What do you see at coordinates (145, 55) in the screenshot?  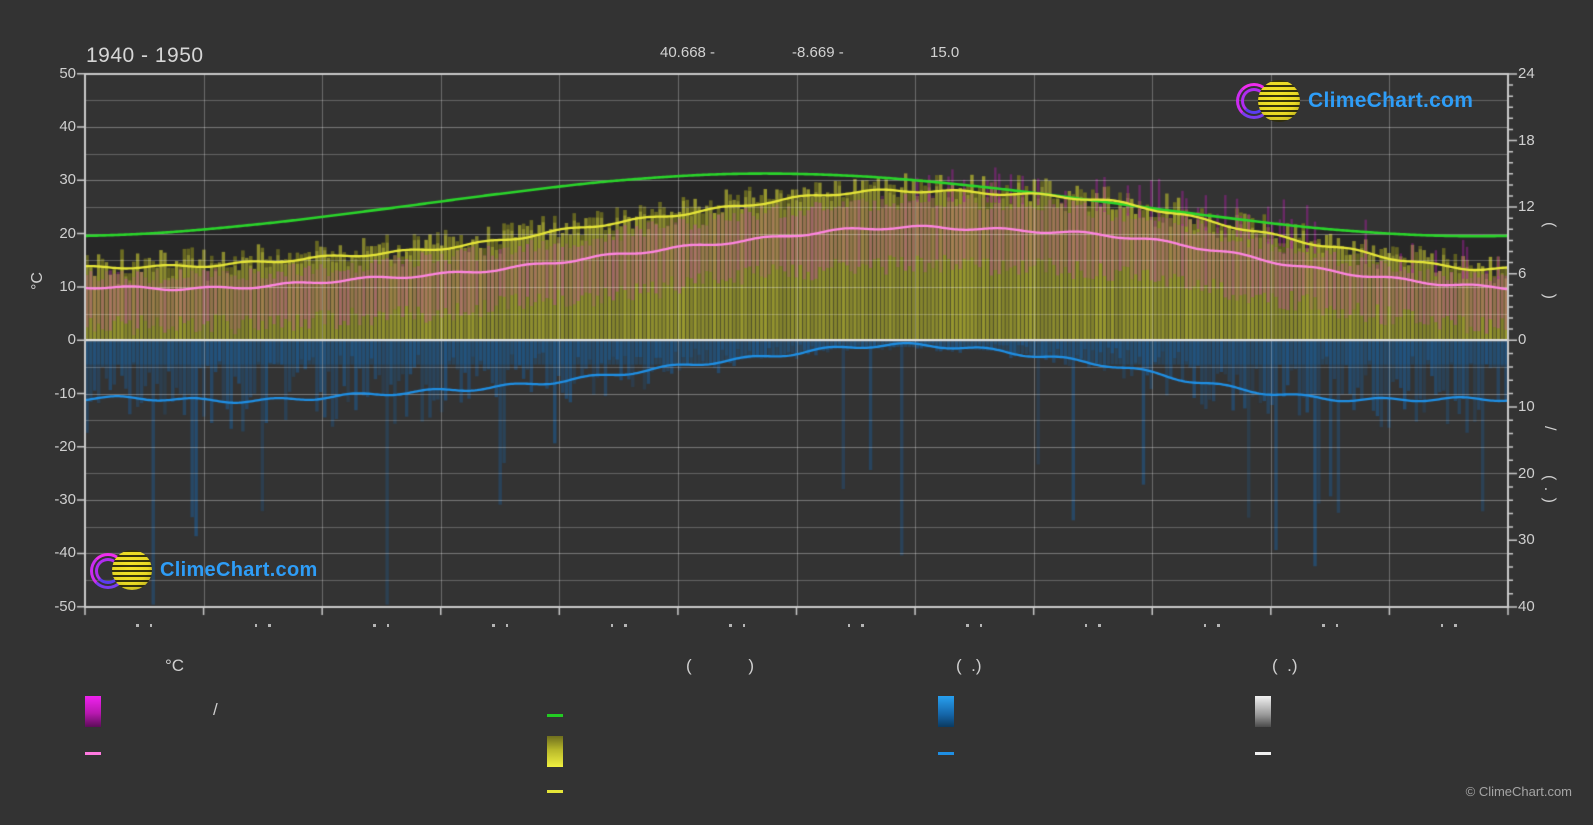 I see `chart-title: 1940 - 1950` at bounding box center [145, 55].